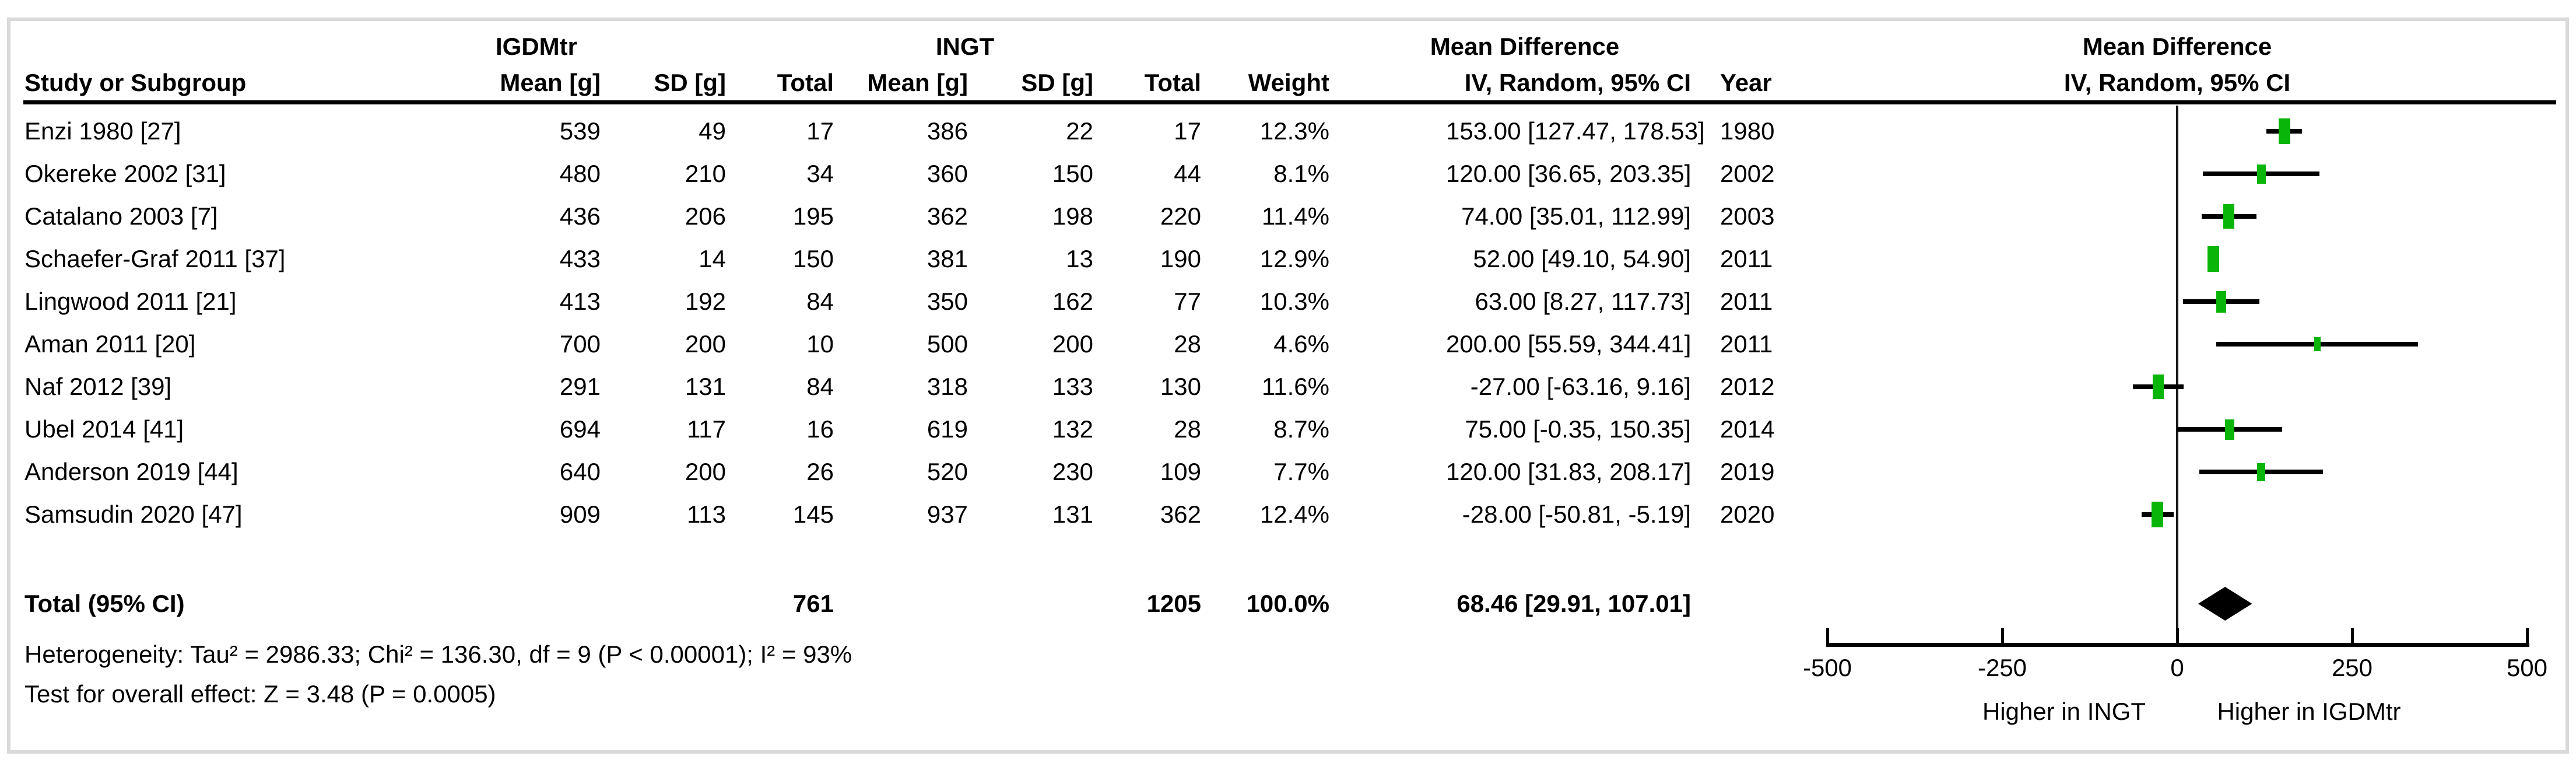 This screenshot has height=770, width=2576. Describe the element at coordinates (1295, 386) in the screenshot. I see `cell-weight: 11.6%` at that location.